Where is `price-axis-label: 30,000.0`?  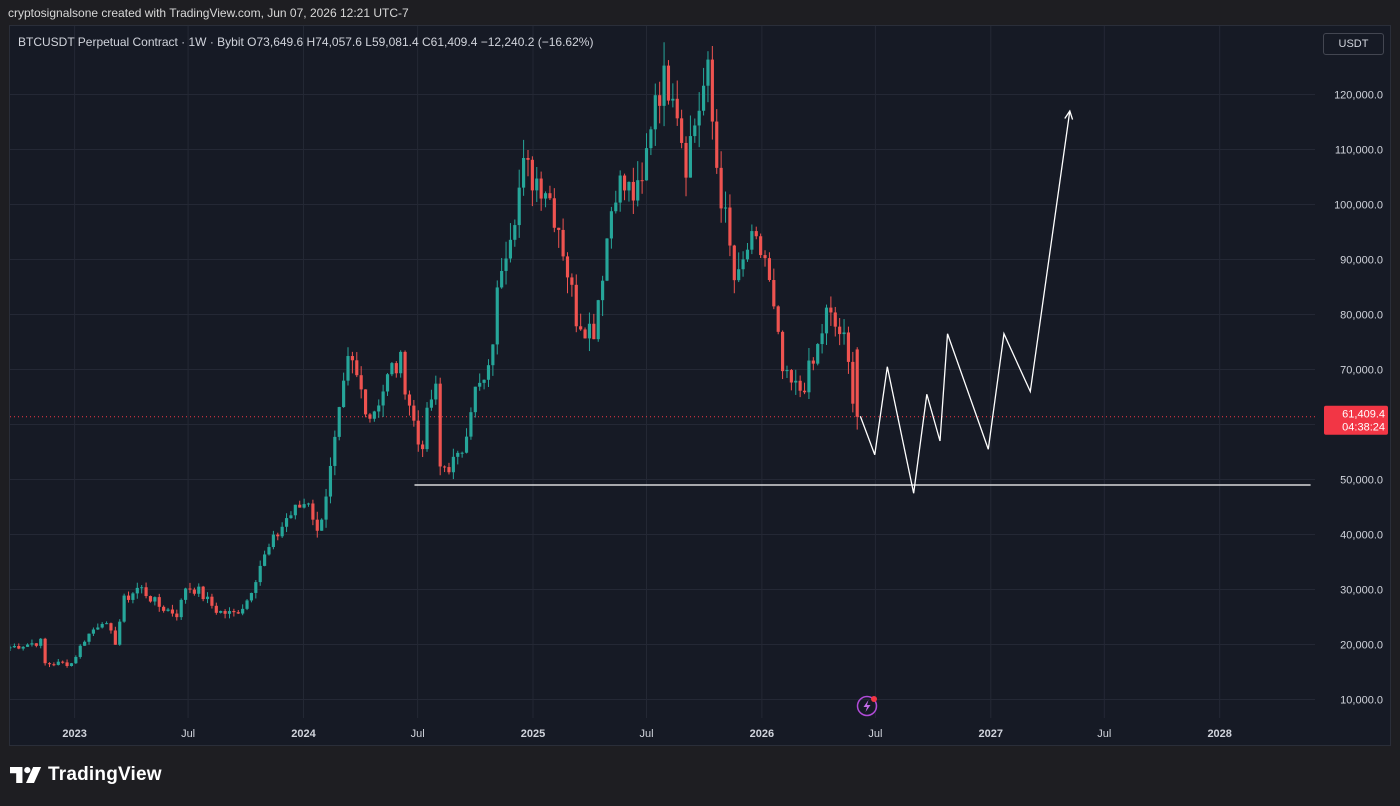
price-axis-label: 30,000.0 is located at coordinates (1361, 591).